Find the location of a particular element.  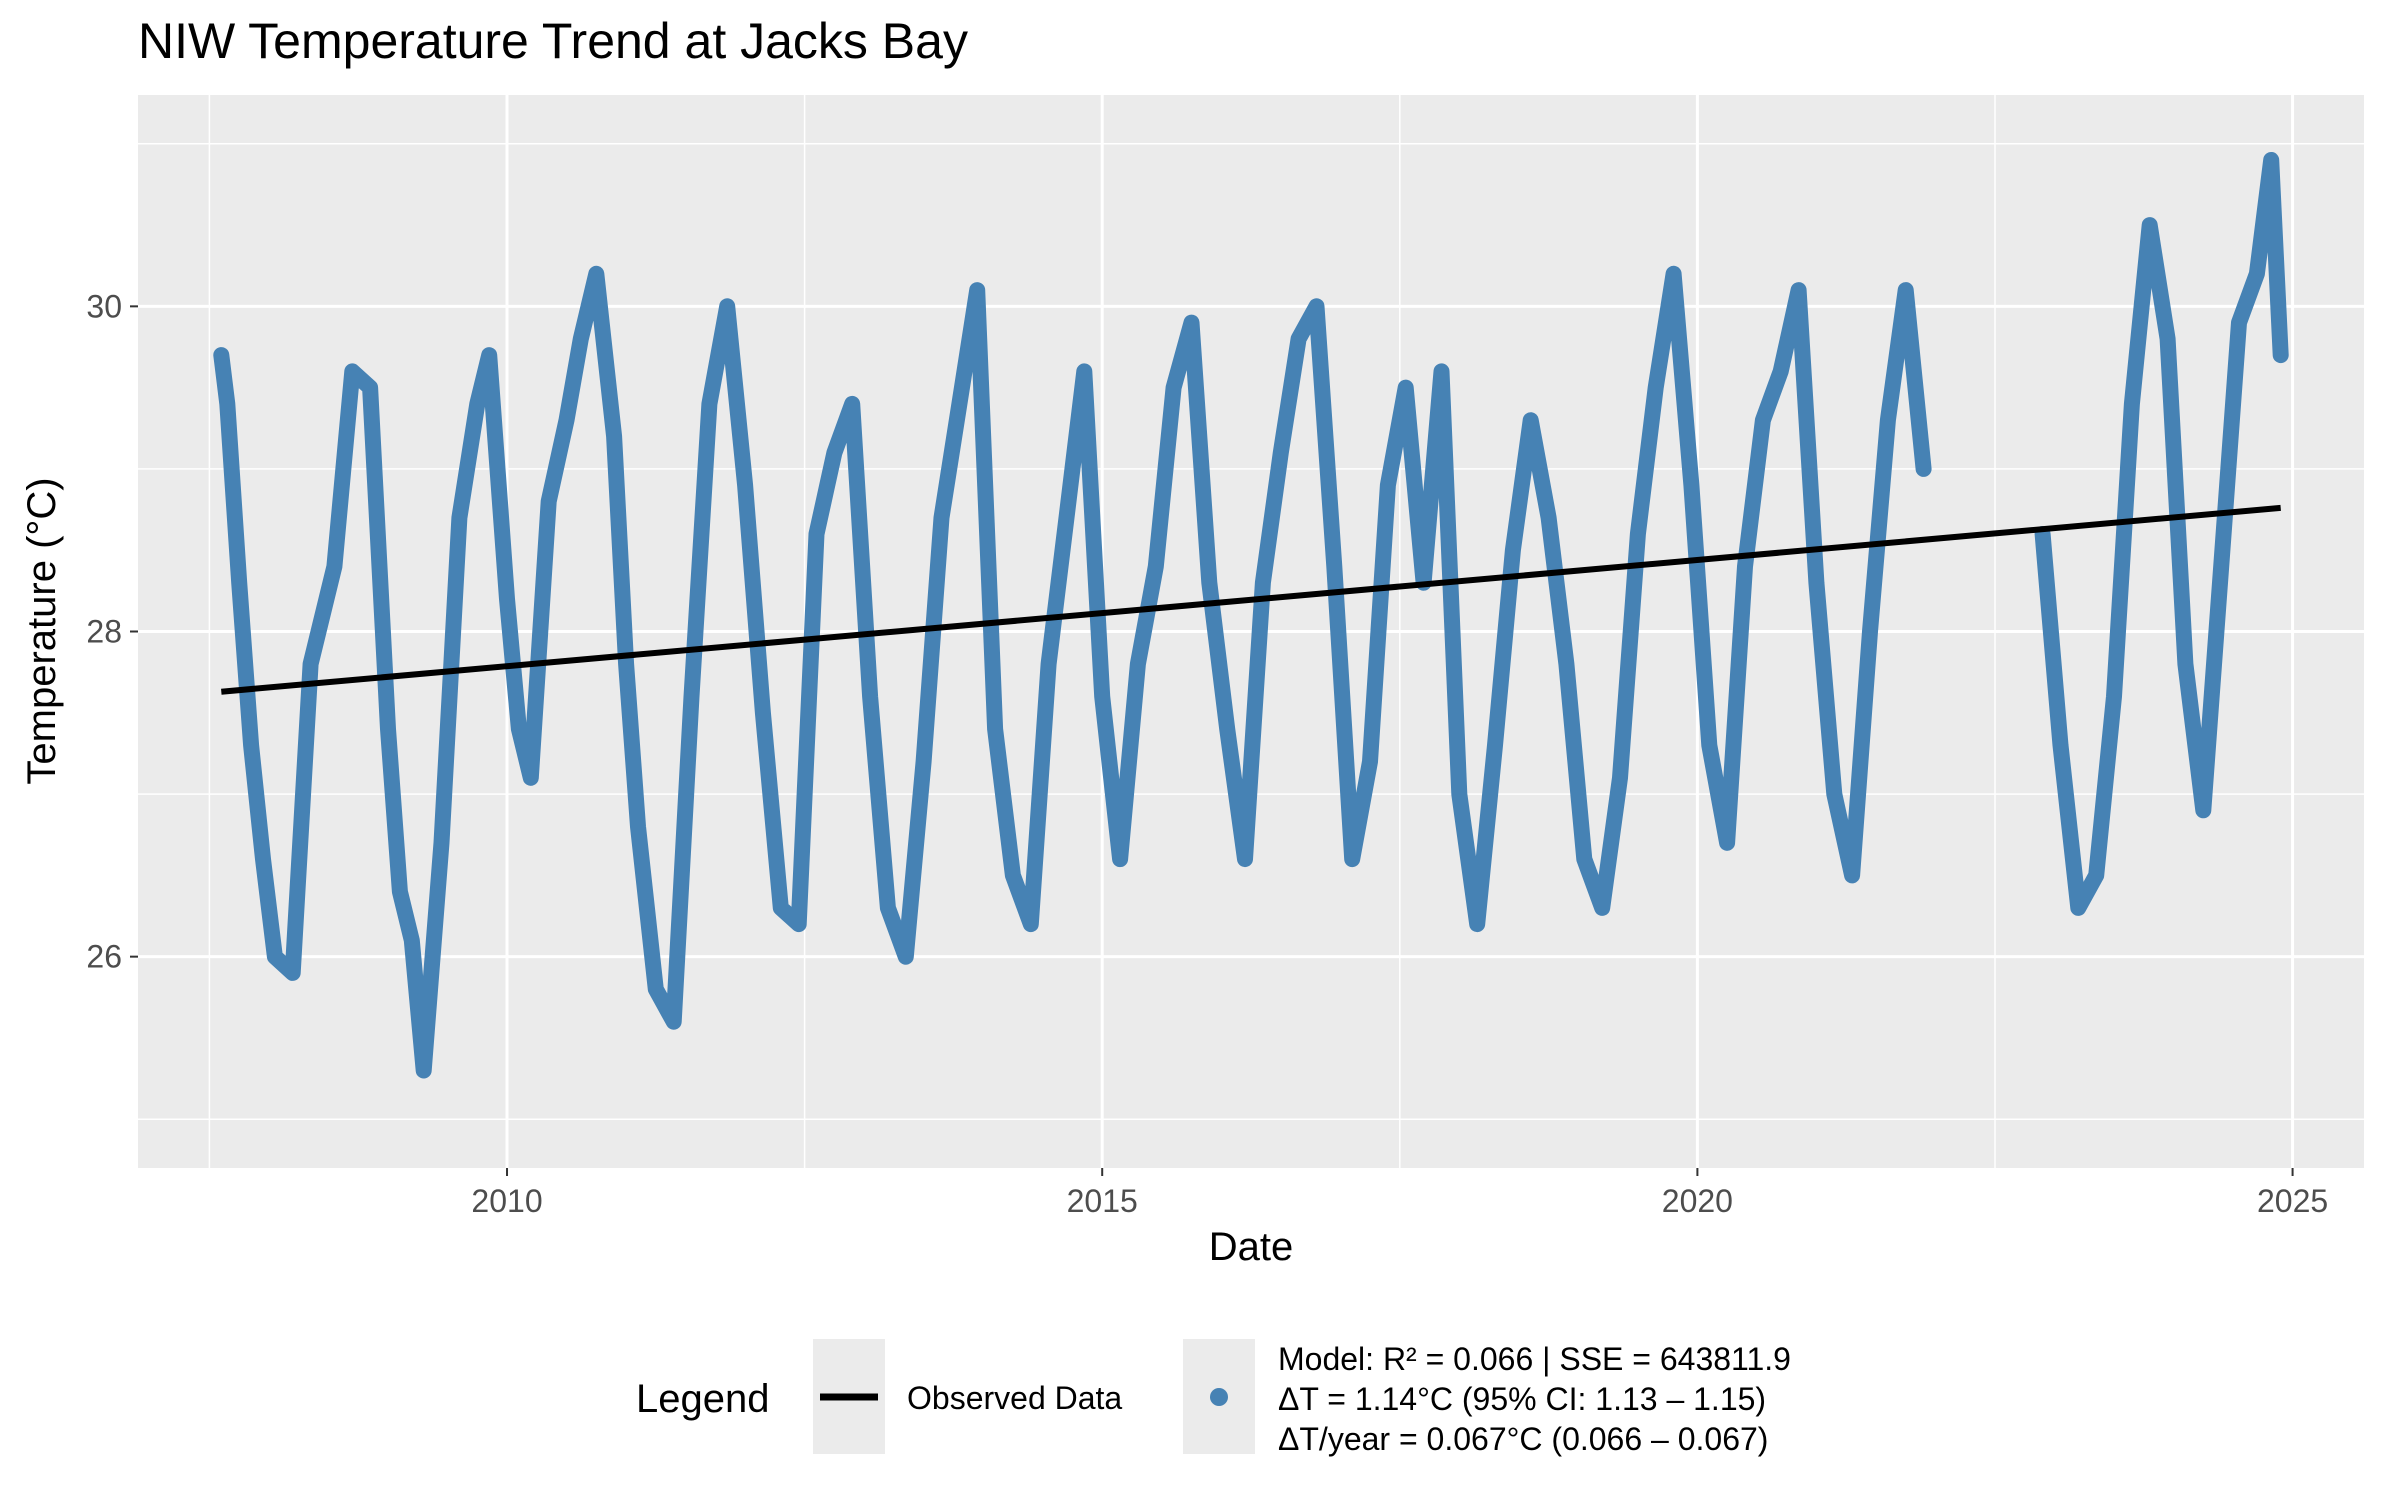

legend-title: Legend is located at coordinates (702, 1399).